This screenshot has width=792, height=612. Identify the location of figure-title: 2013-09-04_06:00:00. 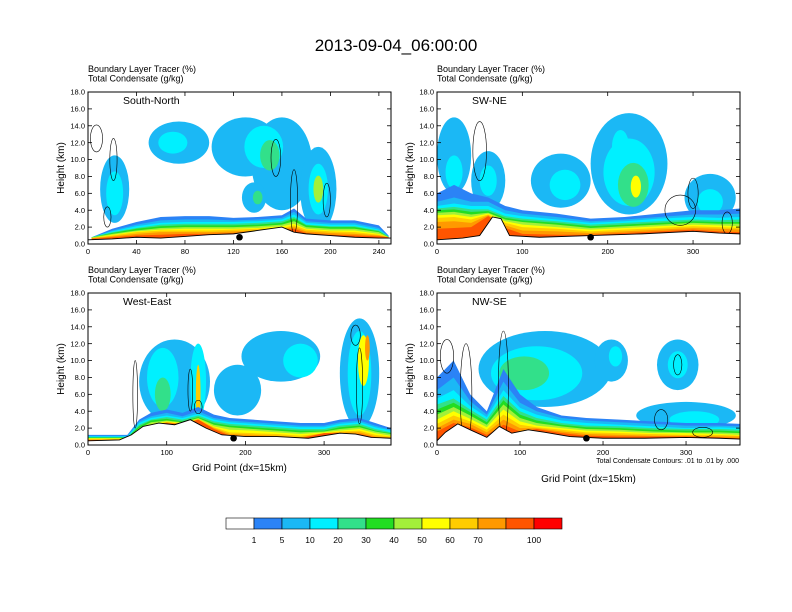
(396, 45).